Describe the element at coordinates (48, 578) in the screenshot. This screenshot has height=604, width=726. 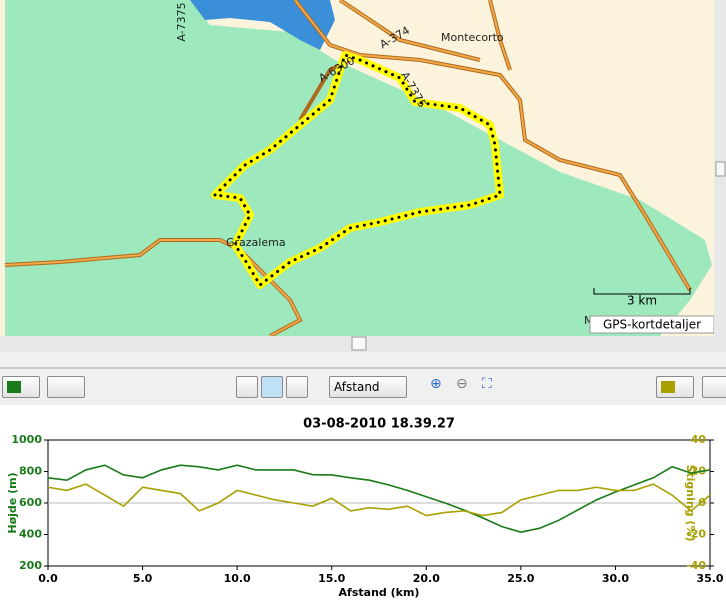
I see `x-tick-label: 0.0` at that location.